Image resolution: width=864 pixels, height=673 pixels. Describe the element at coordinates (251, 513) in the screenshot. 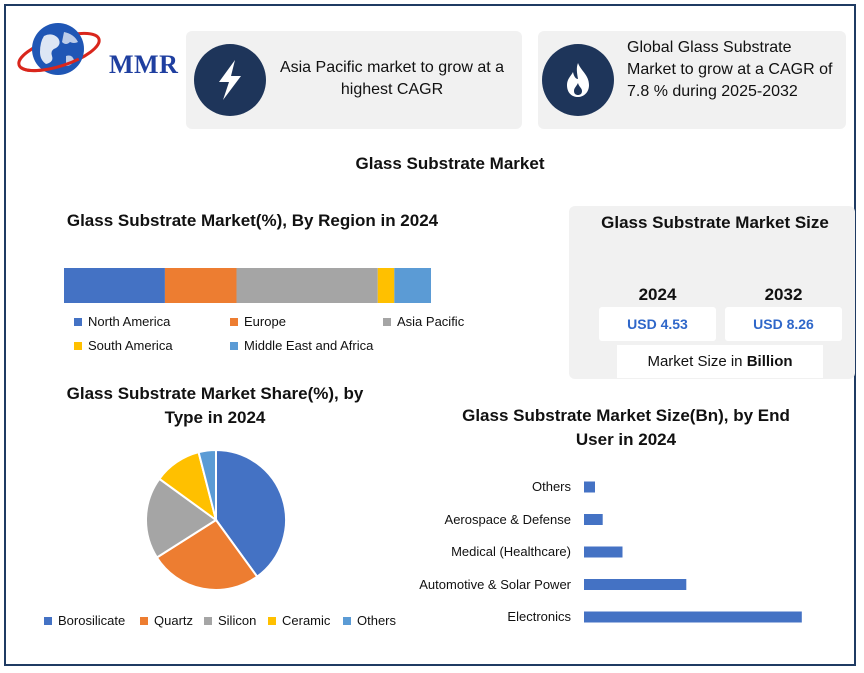

I see `pie-slice-borosilicate` at that location.